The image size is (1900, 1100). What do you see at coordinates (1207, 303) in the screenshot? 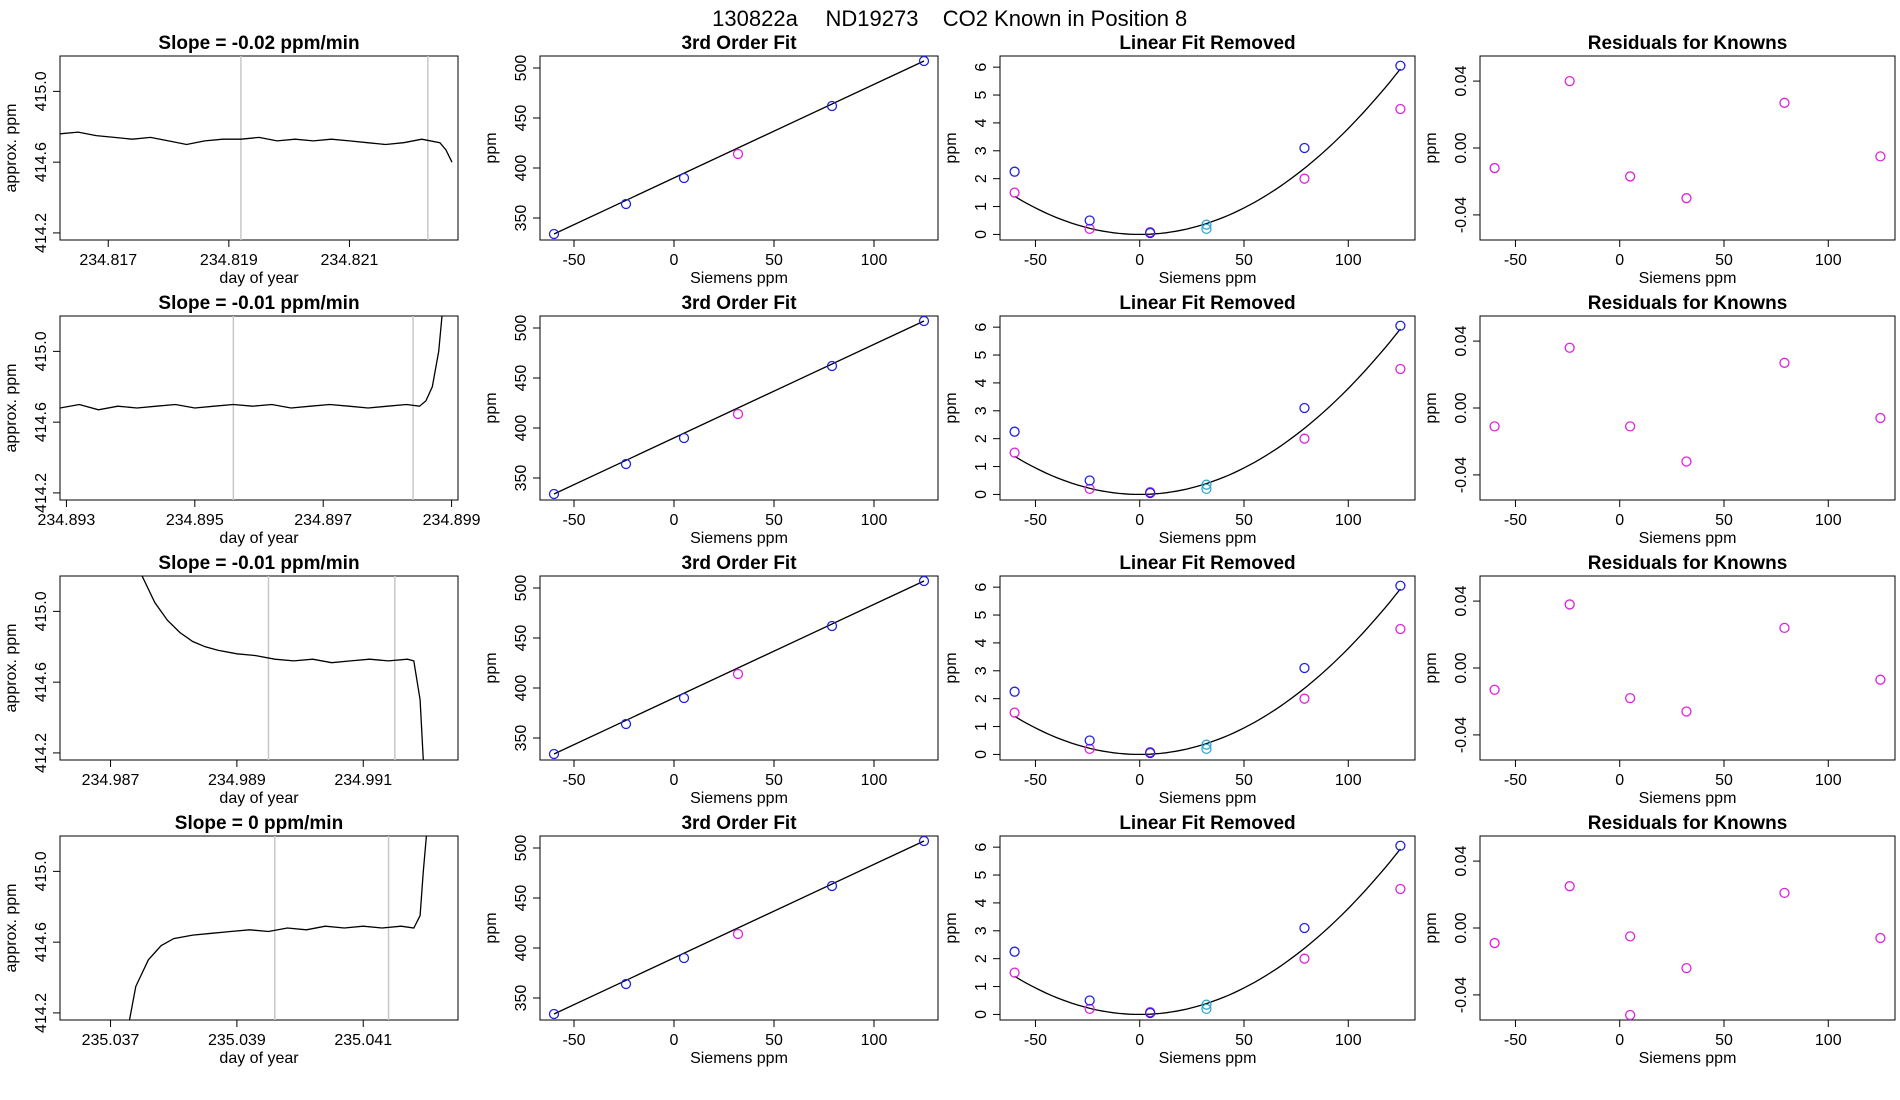
I see `linfit-title: Linear Fit Removed` at bounding box center [1207, 303].